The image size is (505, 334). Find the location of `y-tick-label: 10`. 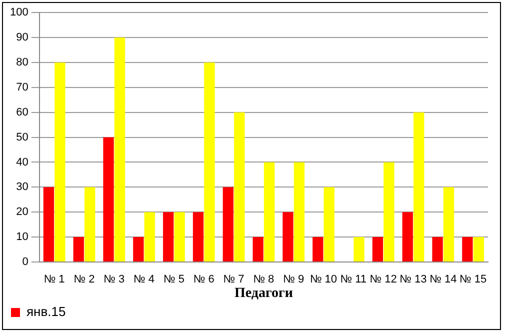

y-tick-label: 10 is located at coordinates (22, 237).